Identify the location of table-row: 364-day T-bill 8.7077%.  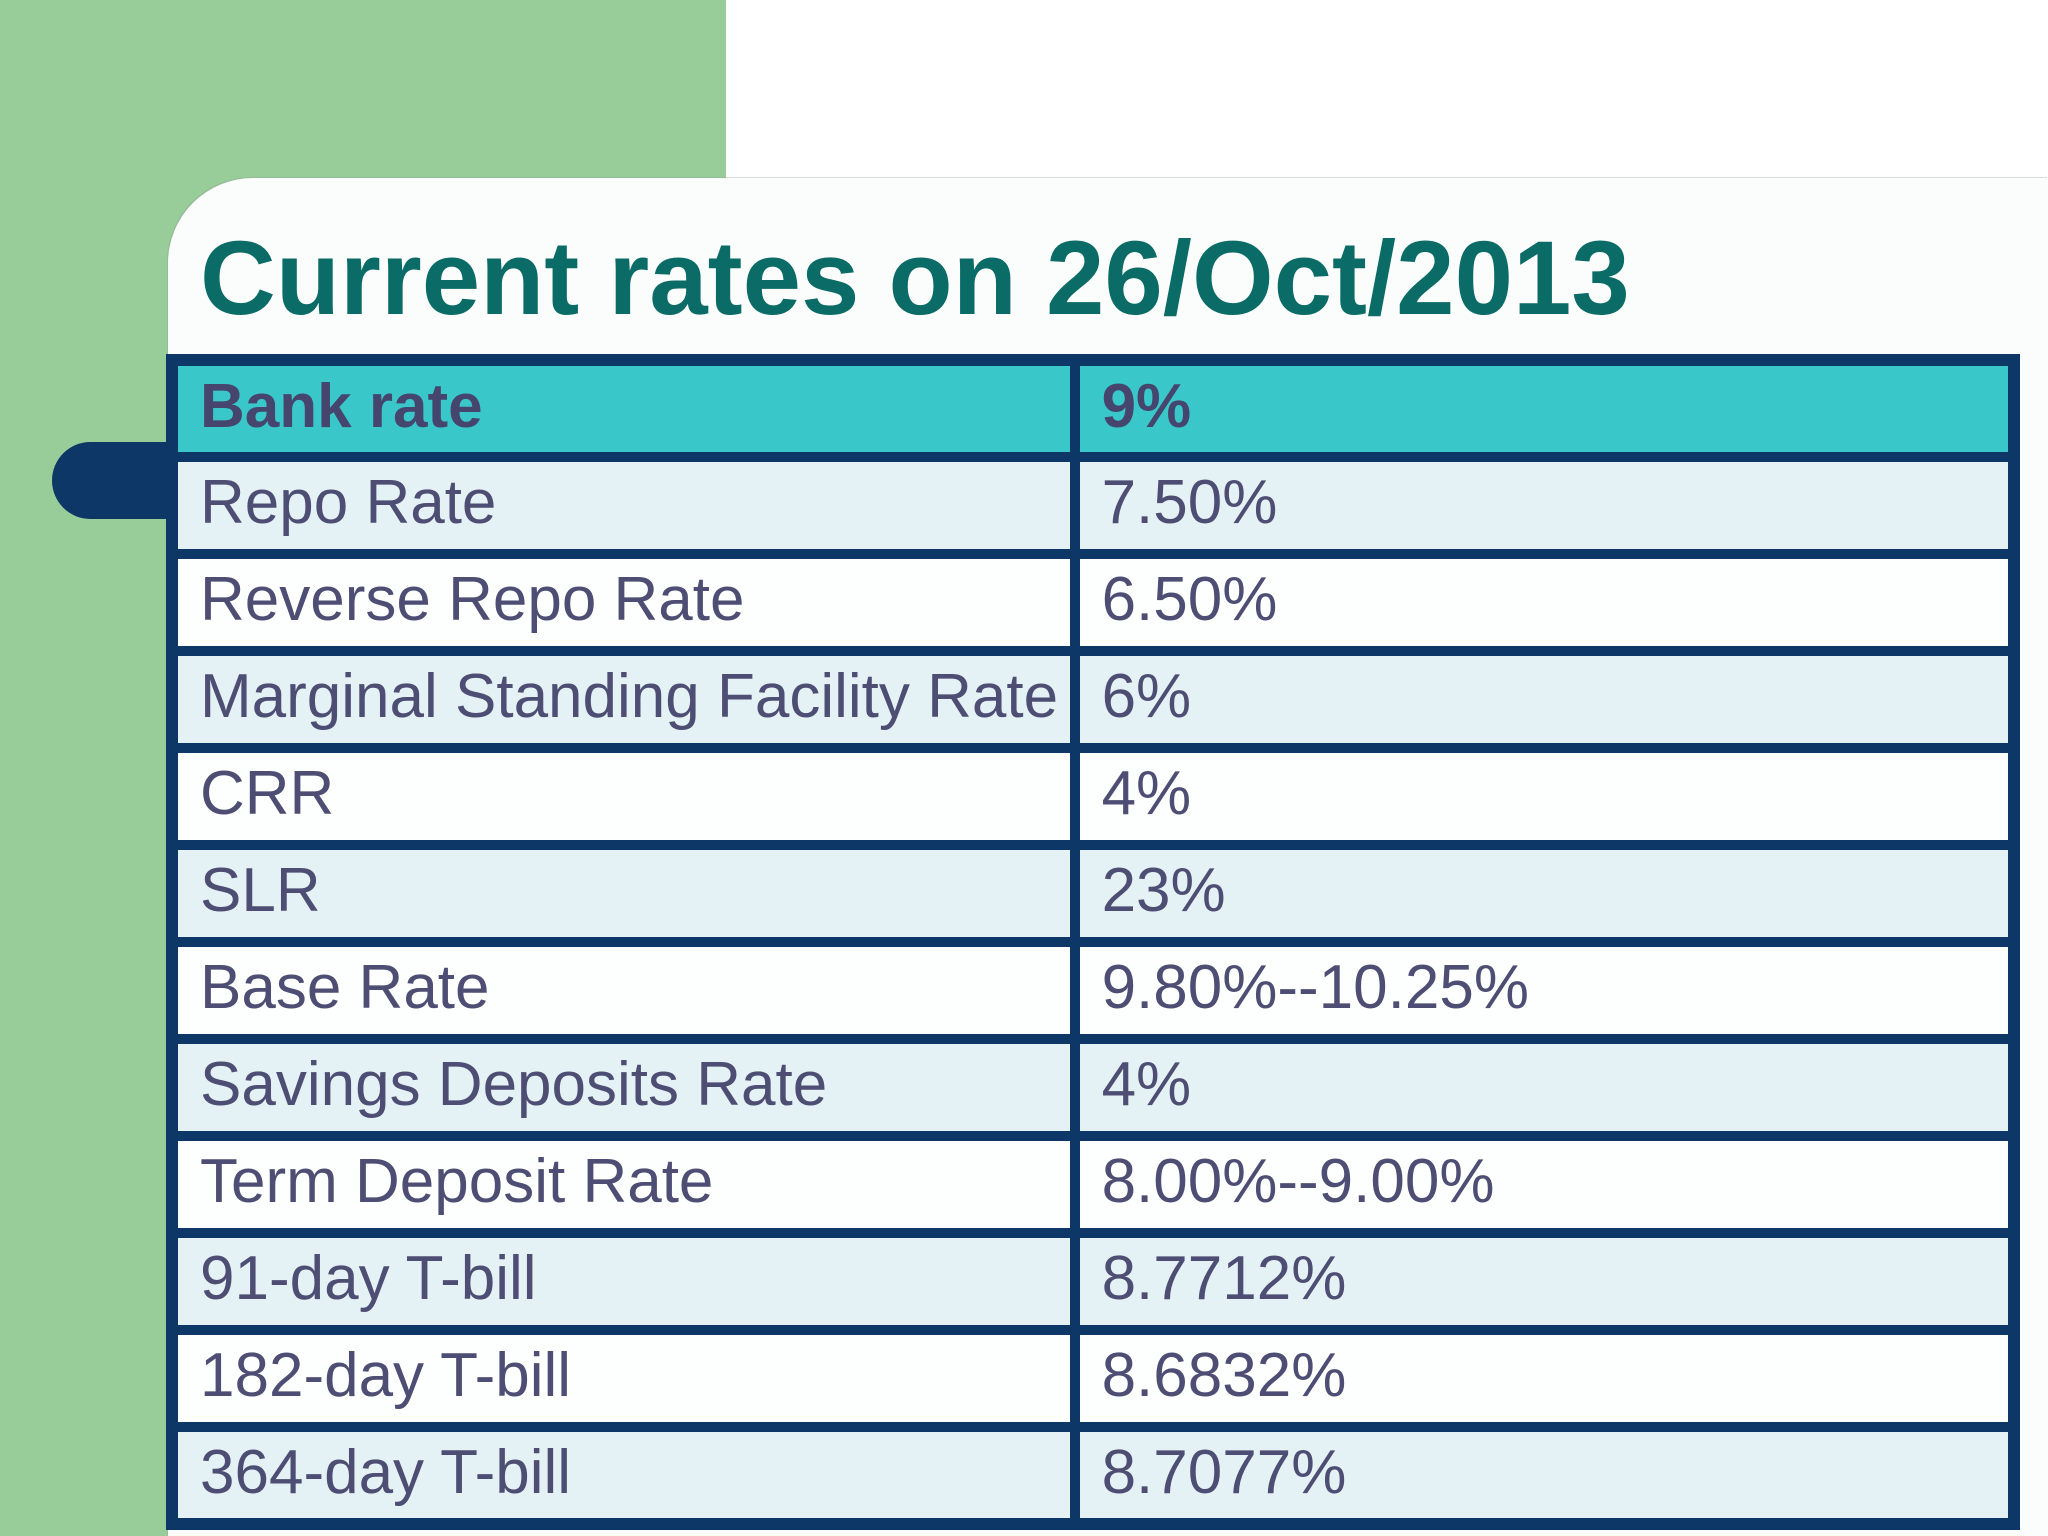
(1093, 1475).